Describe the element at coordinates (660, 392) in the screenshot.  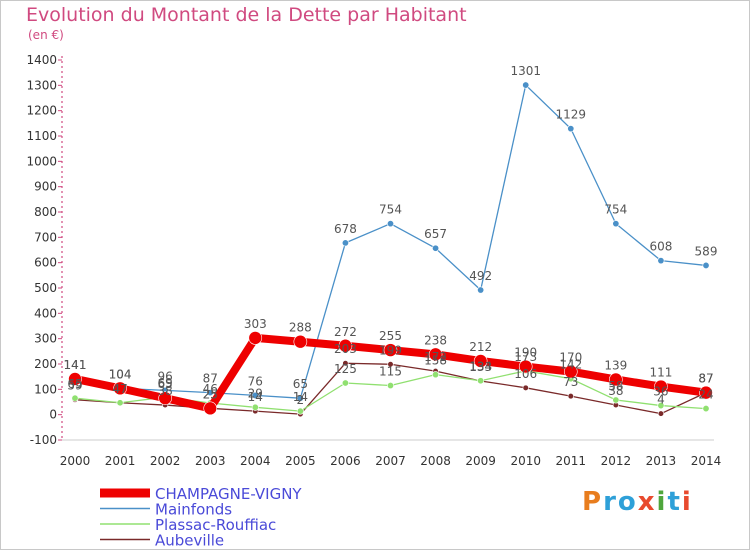
I see `data-label: 36` at that location.